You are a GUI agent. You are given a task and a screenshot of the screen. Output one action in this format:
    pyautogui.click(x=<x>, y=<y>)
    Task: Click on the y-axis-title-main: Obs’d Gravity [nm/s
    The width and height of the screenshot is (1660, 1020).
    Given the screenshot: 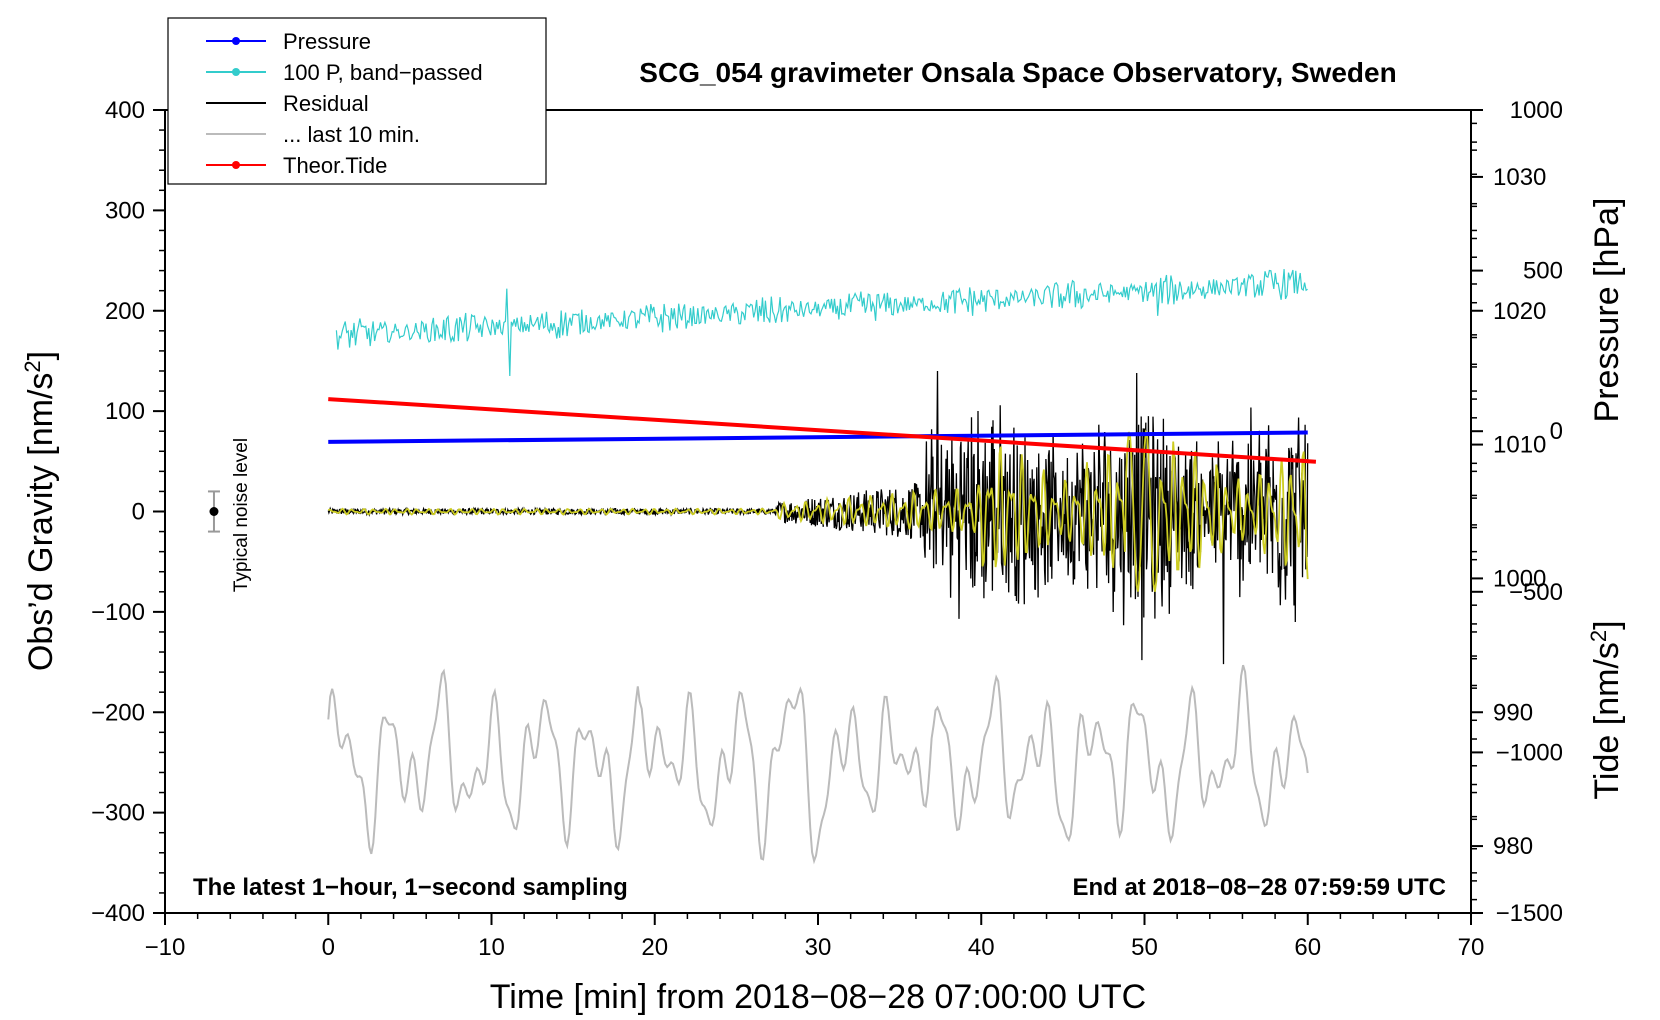 What is the action you would take?
    pyautogui.click(x=41, y=522)
    